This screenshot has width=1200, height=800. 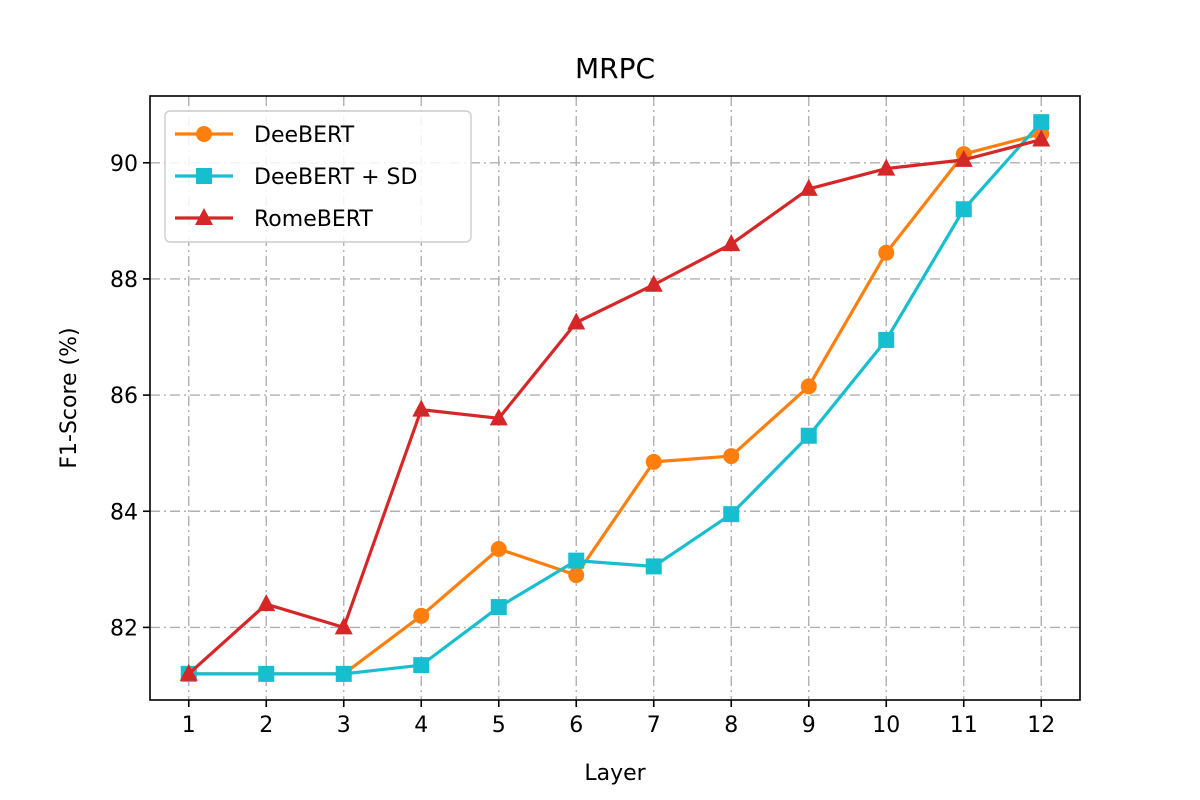 What do you see at coordinates (124, 396) in the screenshot?
I see `y-tick-label: 86` at bounding box center [124, 396].